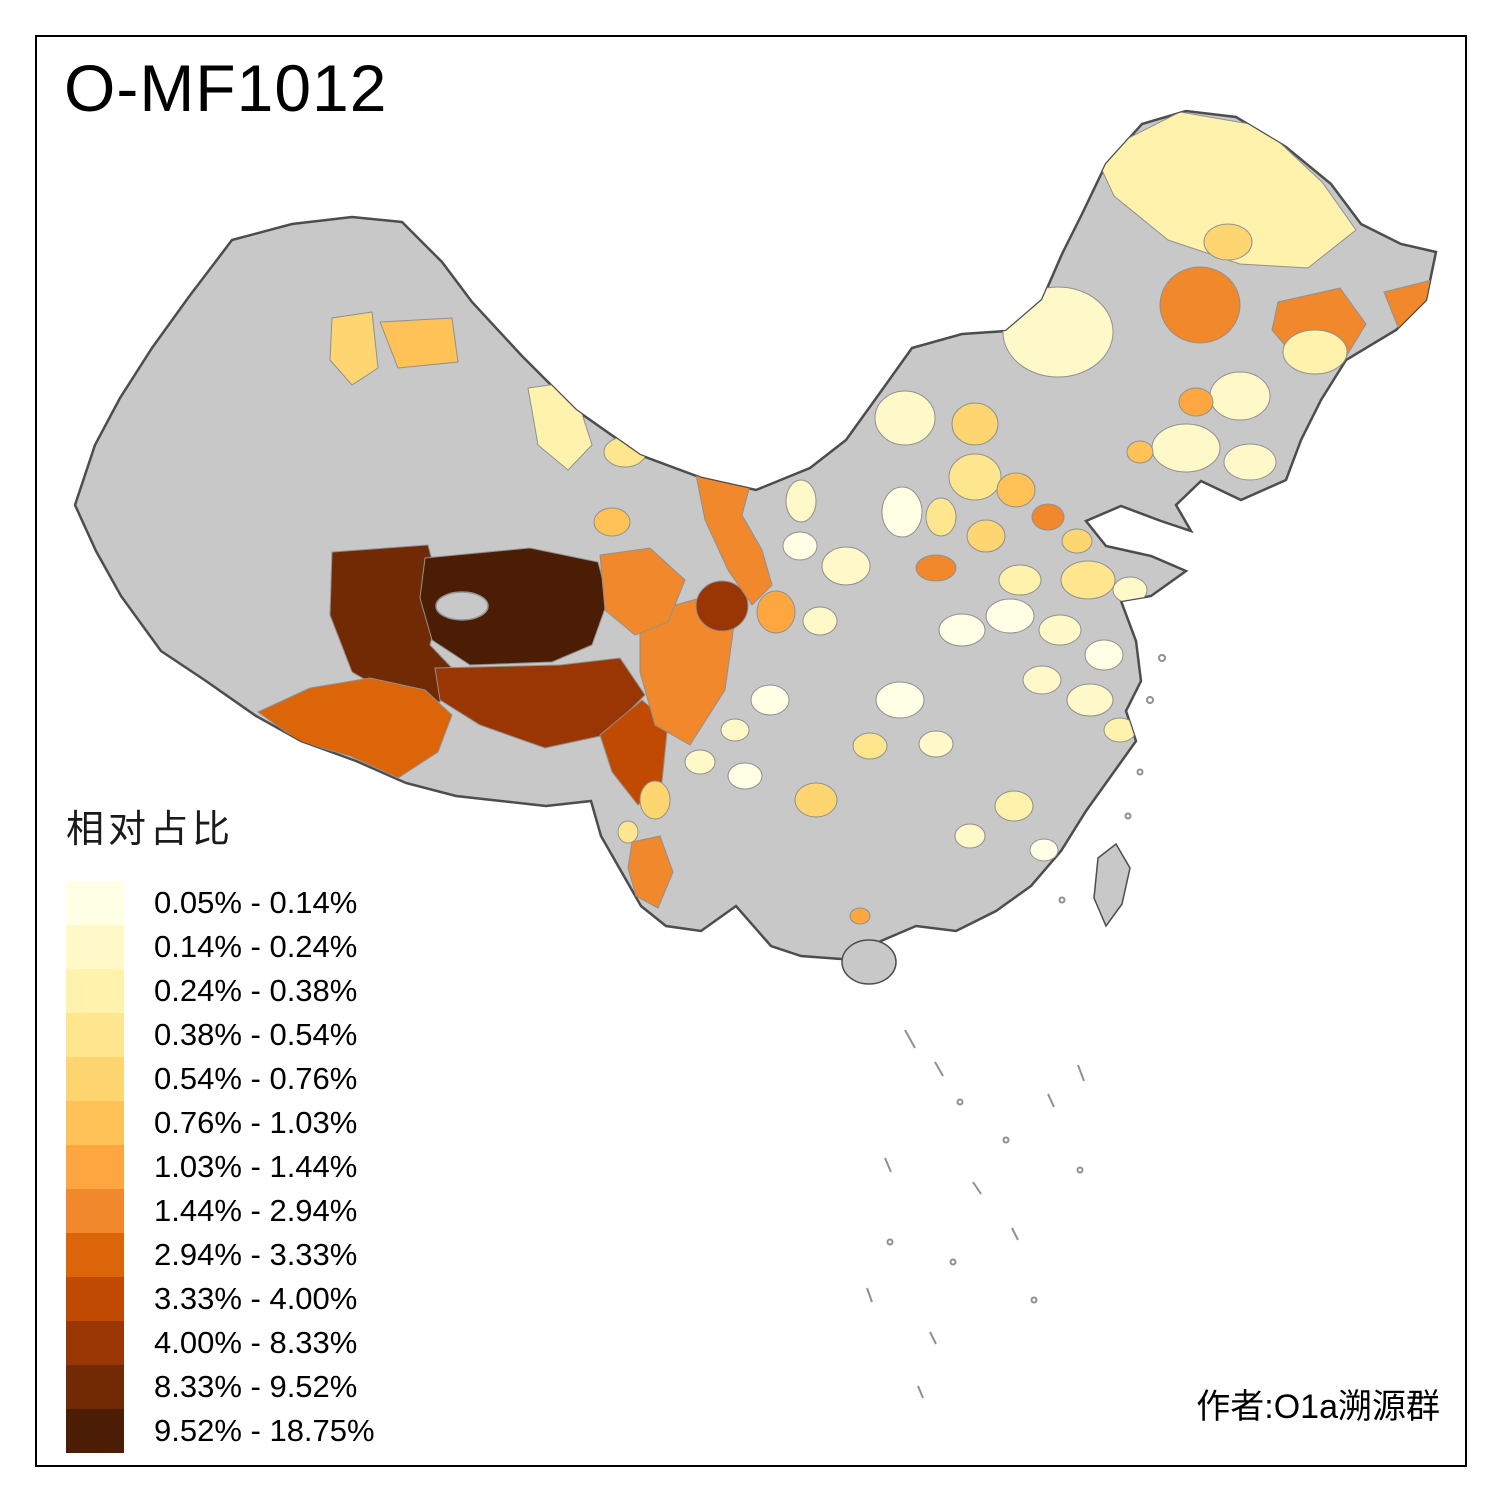 The image size is (1500, 1500). I want to click on legend-label: 1.44% - 2.94%, so click(256, 1210).